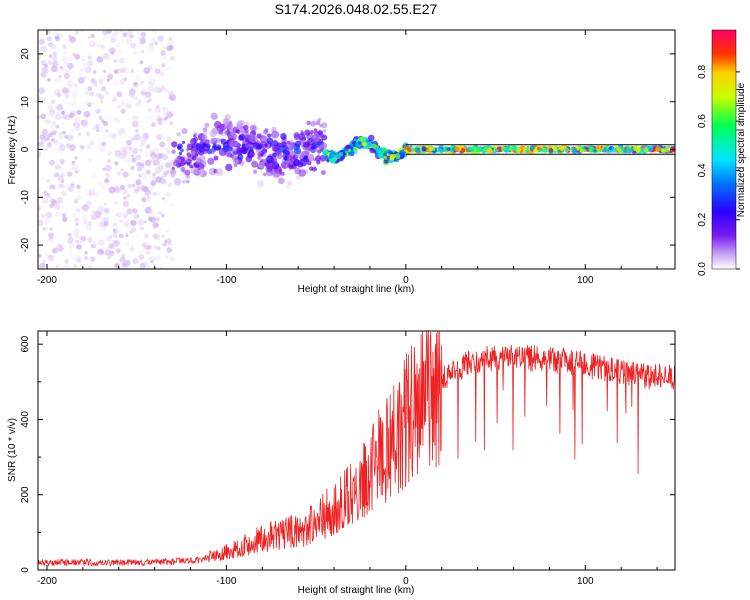  Describe the element at coordinates (724, 149) in the screenshot. I see `colorbar-gradient` at that location.